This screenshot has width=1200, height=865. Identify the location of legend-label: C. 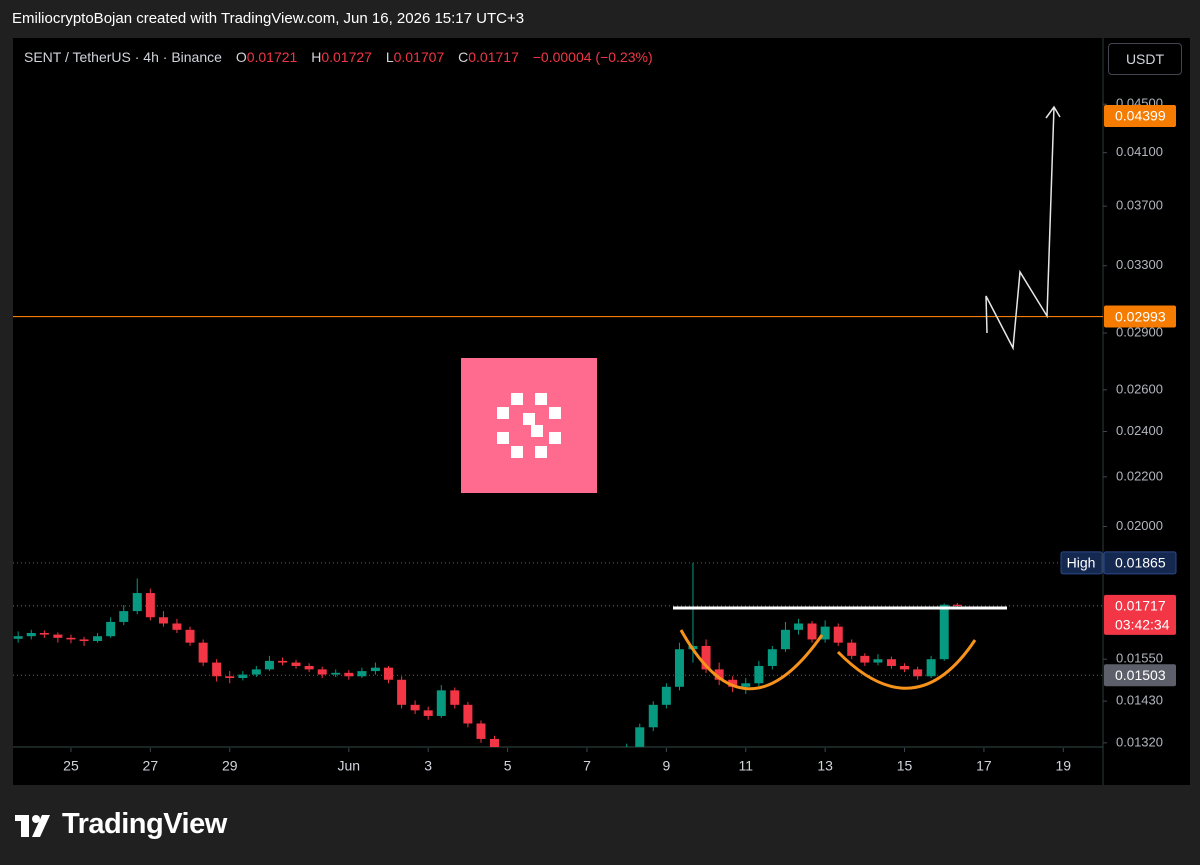
(463, 57).